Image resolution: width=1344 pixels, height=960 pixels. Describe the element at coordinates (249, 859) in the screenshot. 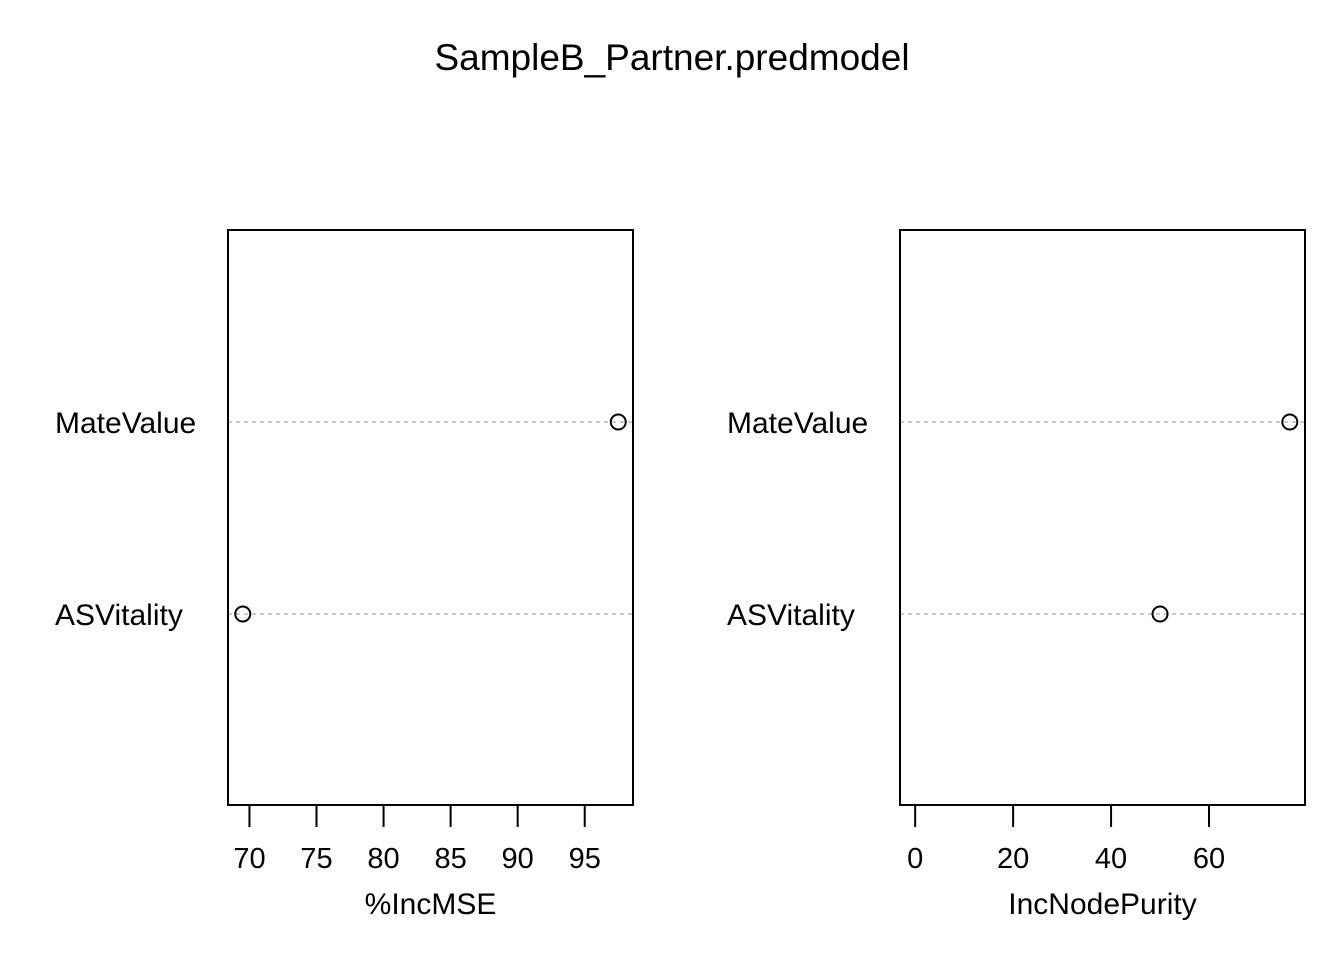

I see `x-tick-label: 70` at that location.